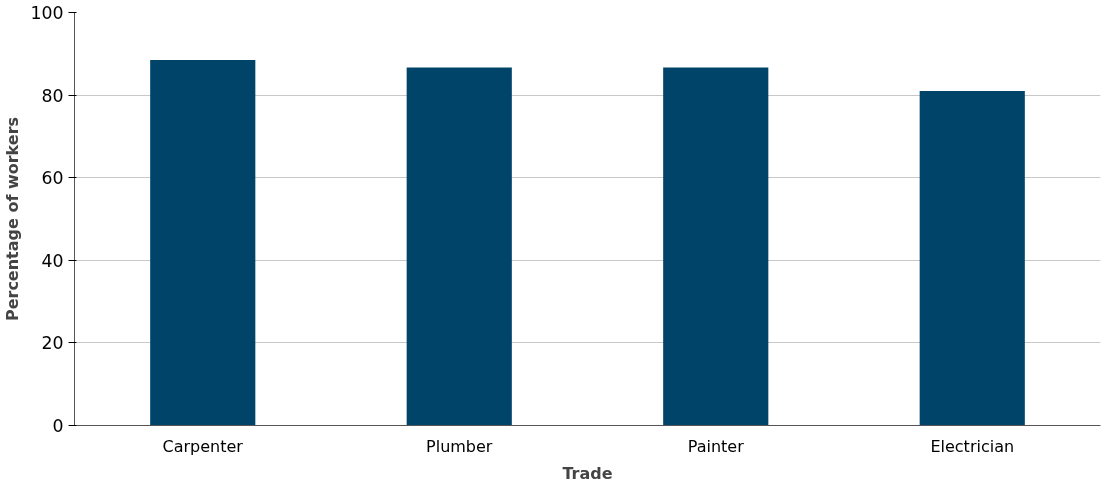 This screenshot has height=490, width=1118. I want to click on y-tick-label: 20, so click(52, 343).